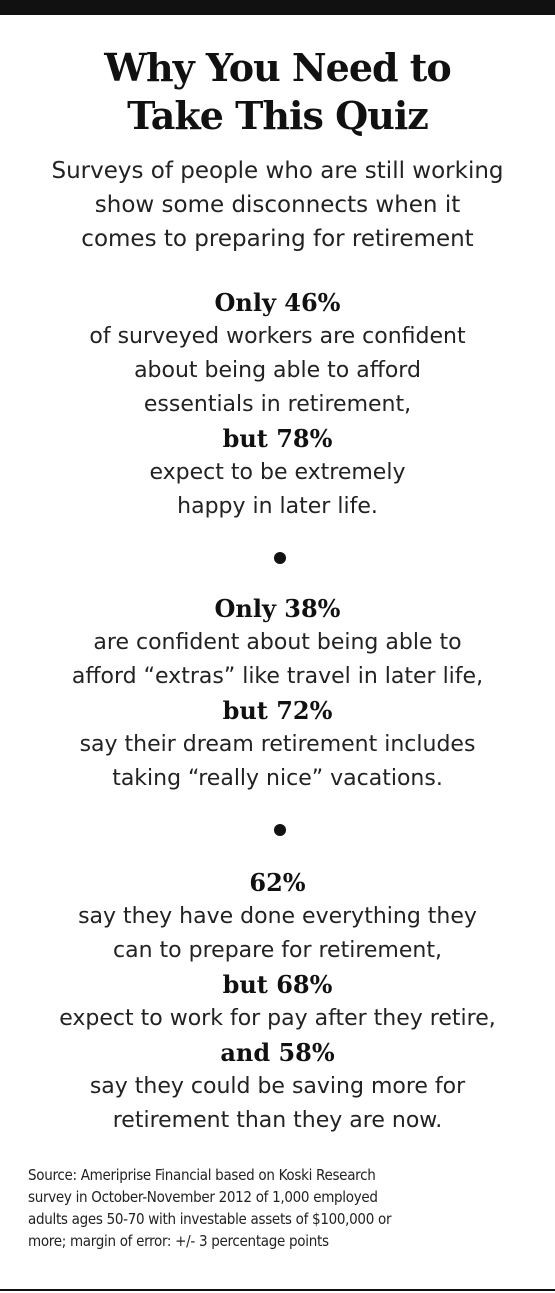  What do you see at coordinates (277, 438) in the screenshot?
I see `stat-but-78: but 78%` at bounding box center [277, 438].